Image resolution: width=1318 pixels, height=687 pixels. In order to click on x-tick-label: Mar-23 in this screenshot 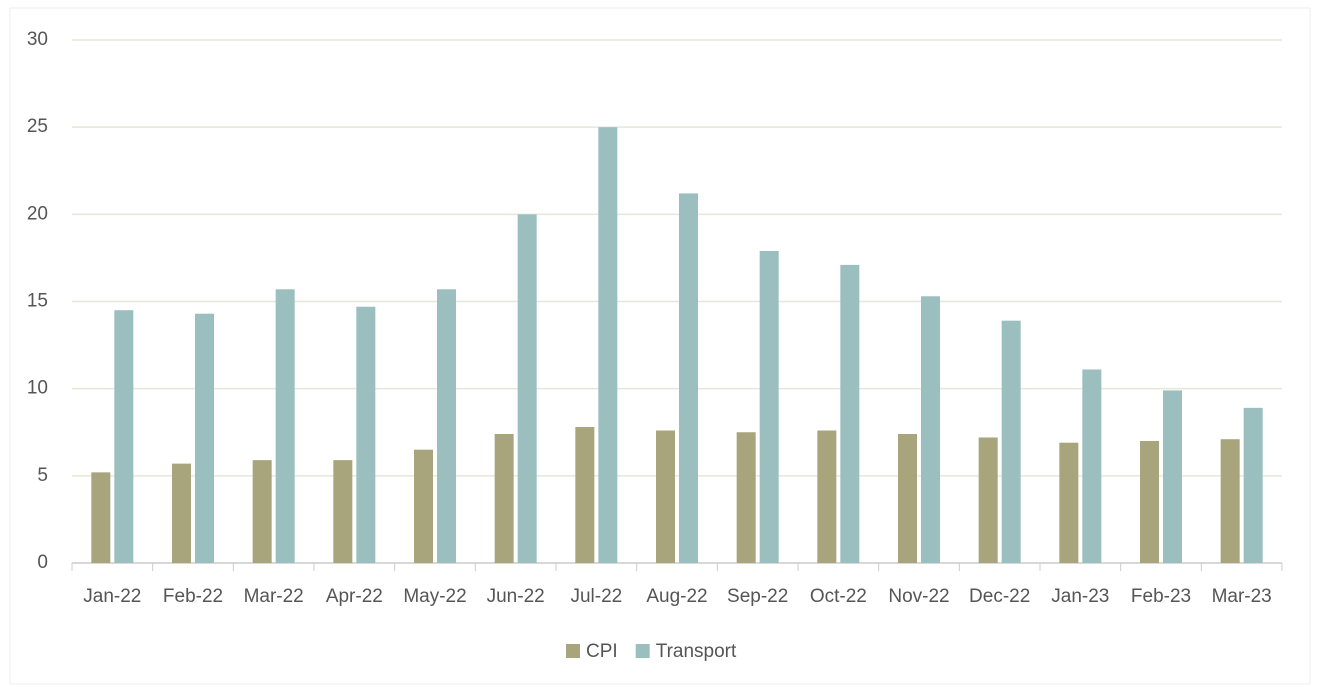, I will do `click(1242, 596)`.